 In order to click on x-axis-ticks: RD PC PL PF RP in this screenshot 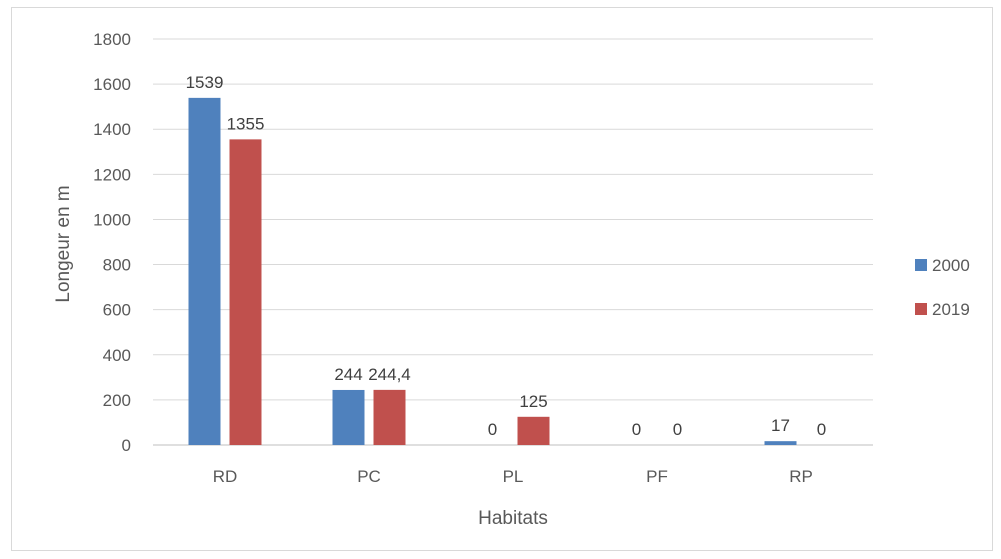, I will do `click(513, 476)`.